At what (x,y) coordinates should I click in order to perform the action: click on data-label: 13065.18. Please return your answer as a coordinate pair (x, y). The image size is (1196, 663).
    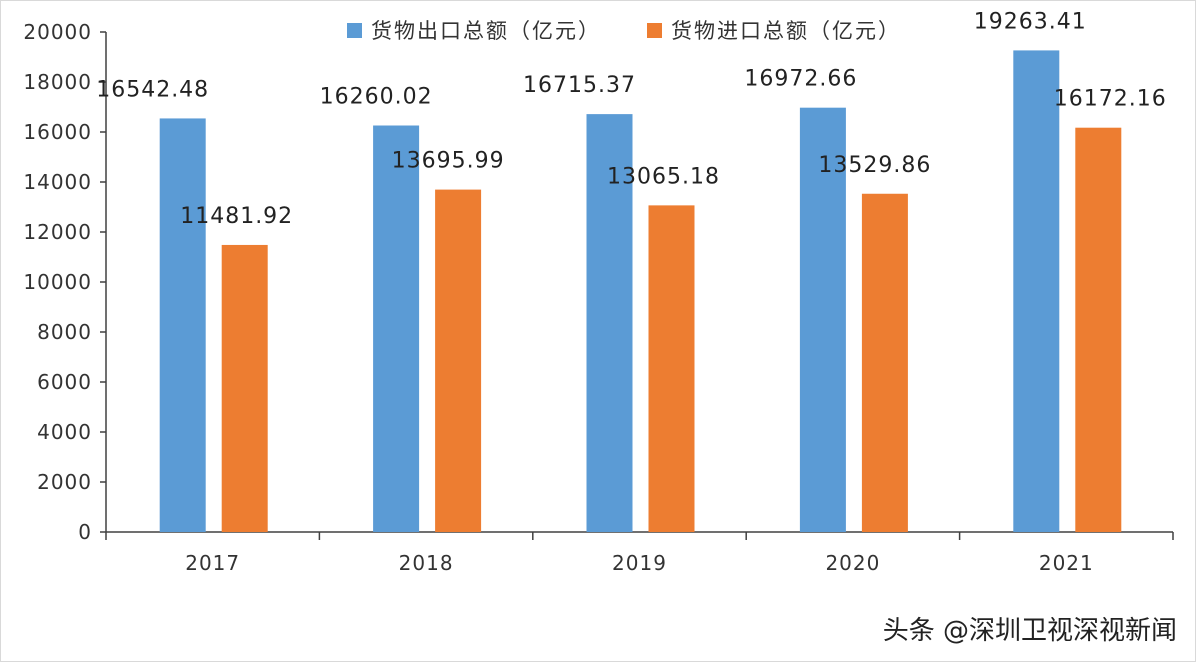
    Looking at the image, I should click on (663, 176).